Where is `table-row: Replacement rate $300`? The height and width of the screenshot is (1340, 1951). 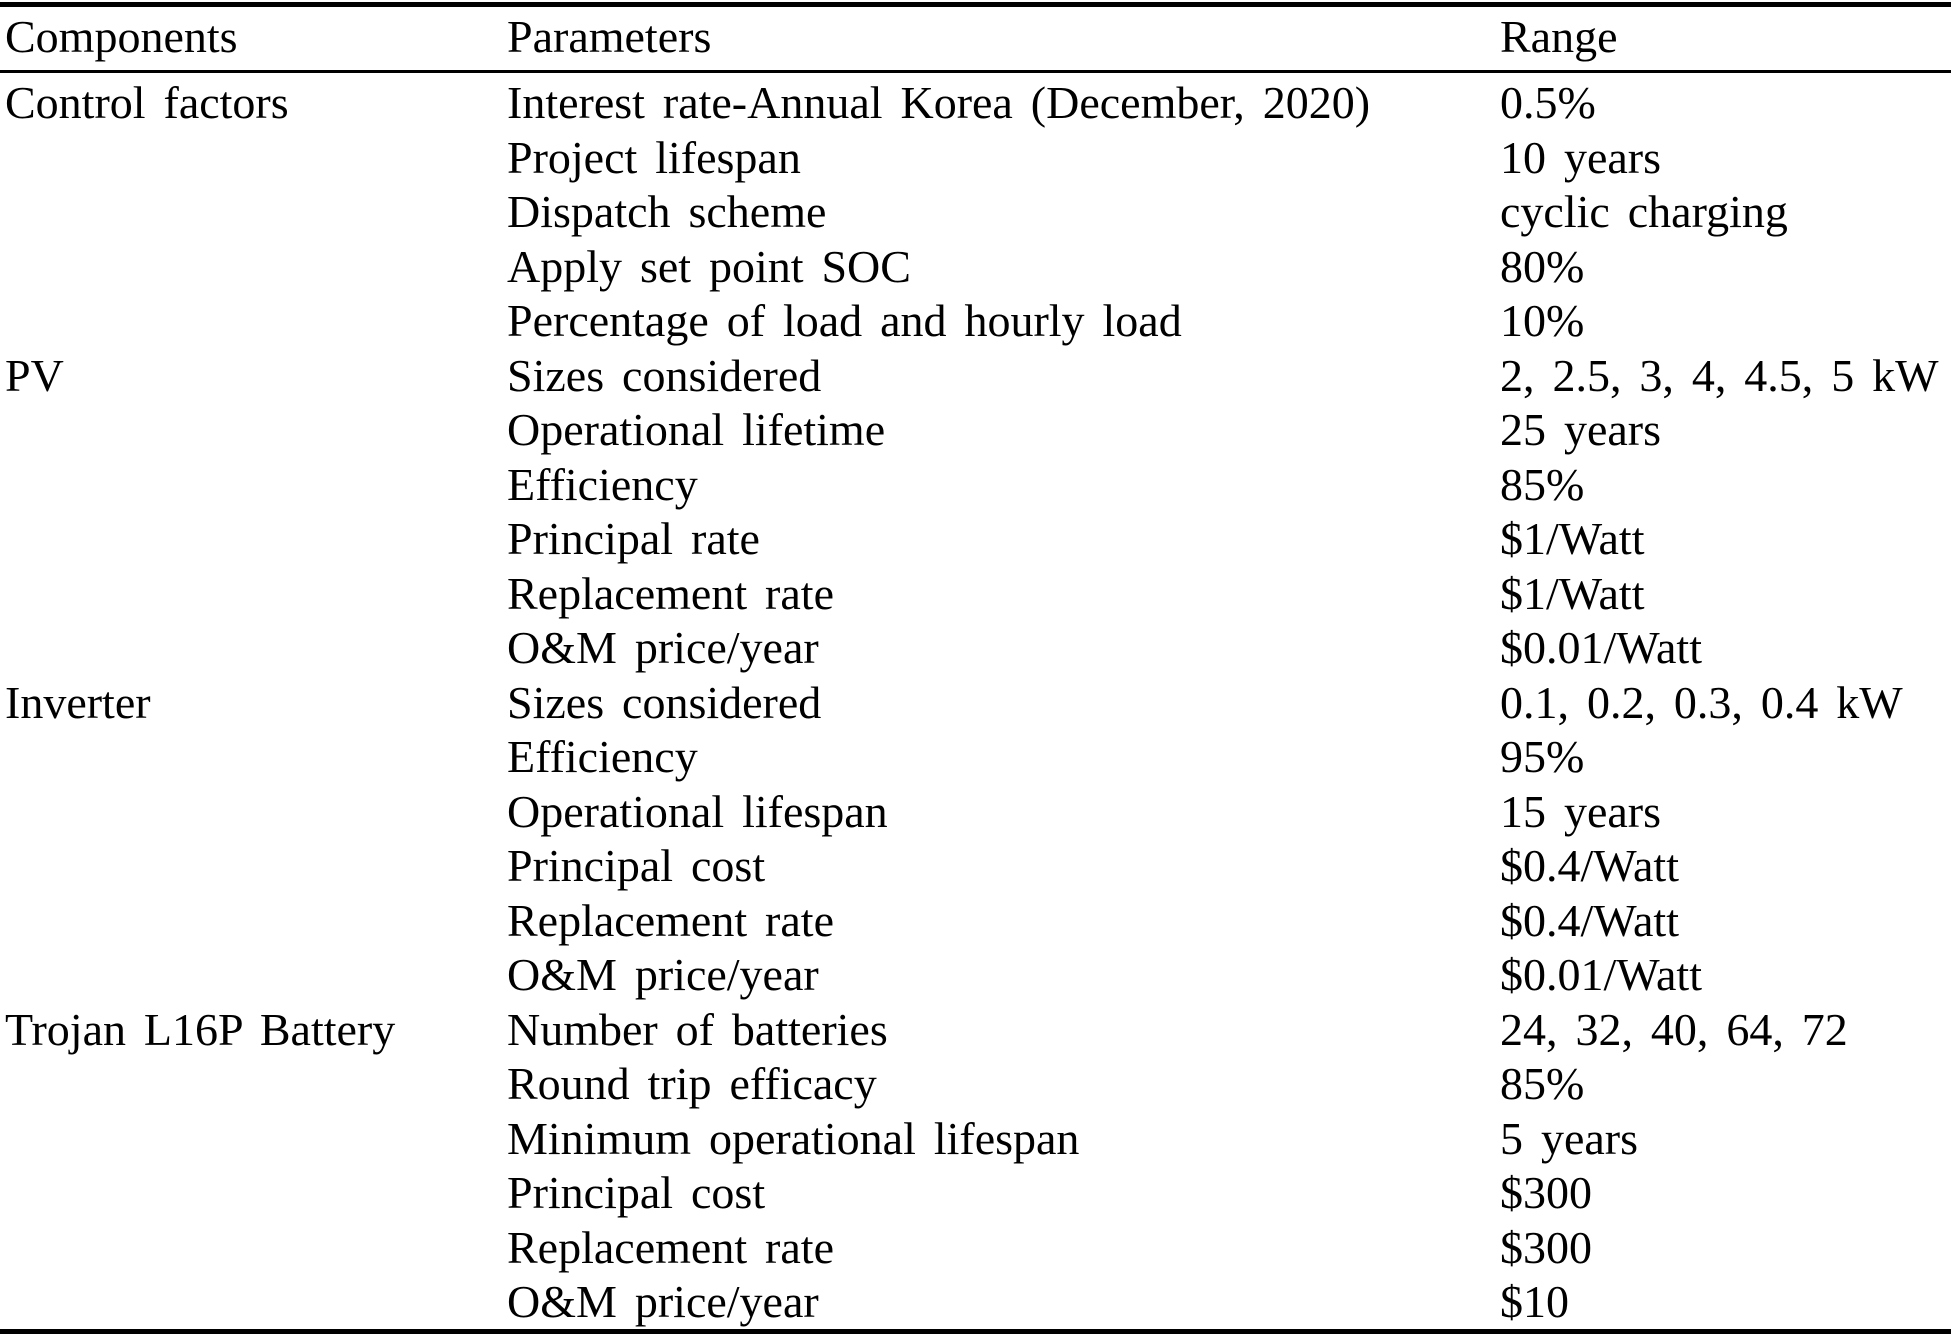 table-row: Replacement rate $300 is located at coordinates (975, 1248).